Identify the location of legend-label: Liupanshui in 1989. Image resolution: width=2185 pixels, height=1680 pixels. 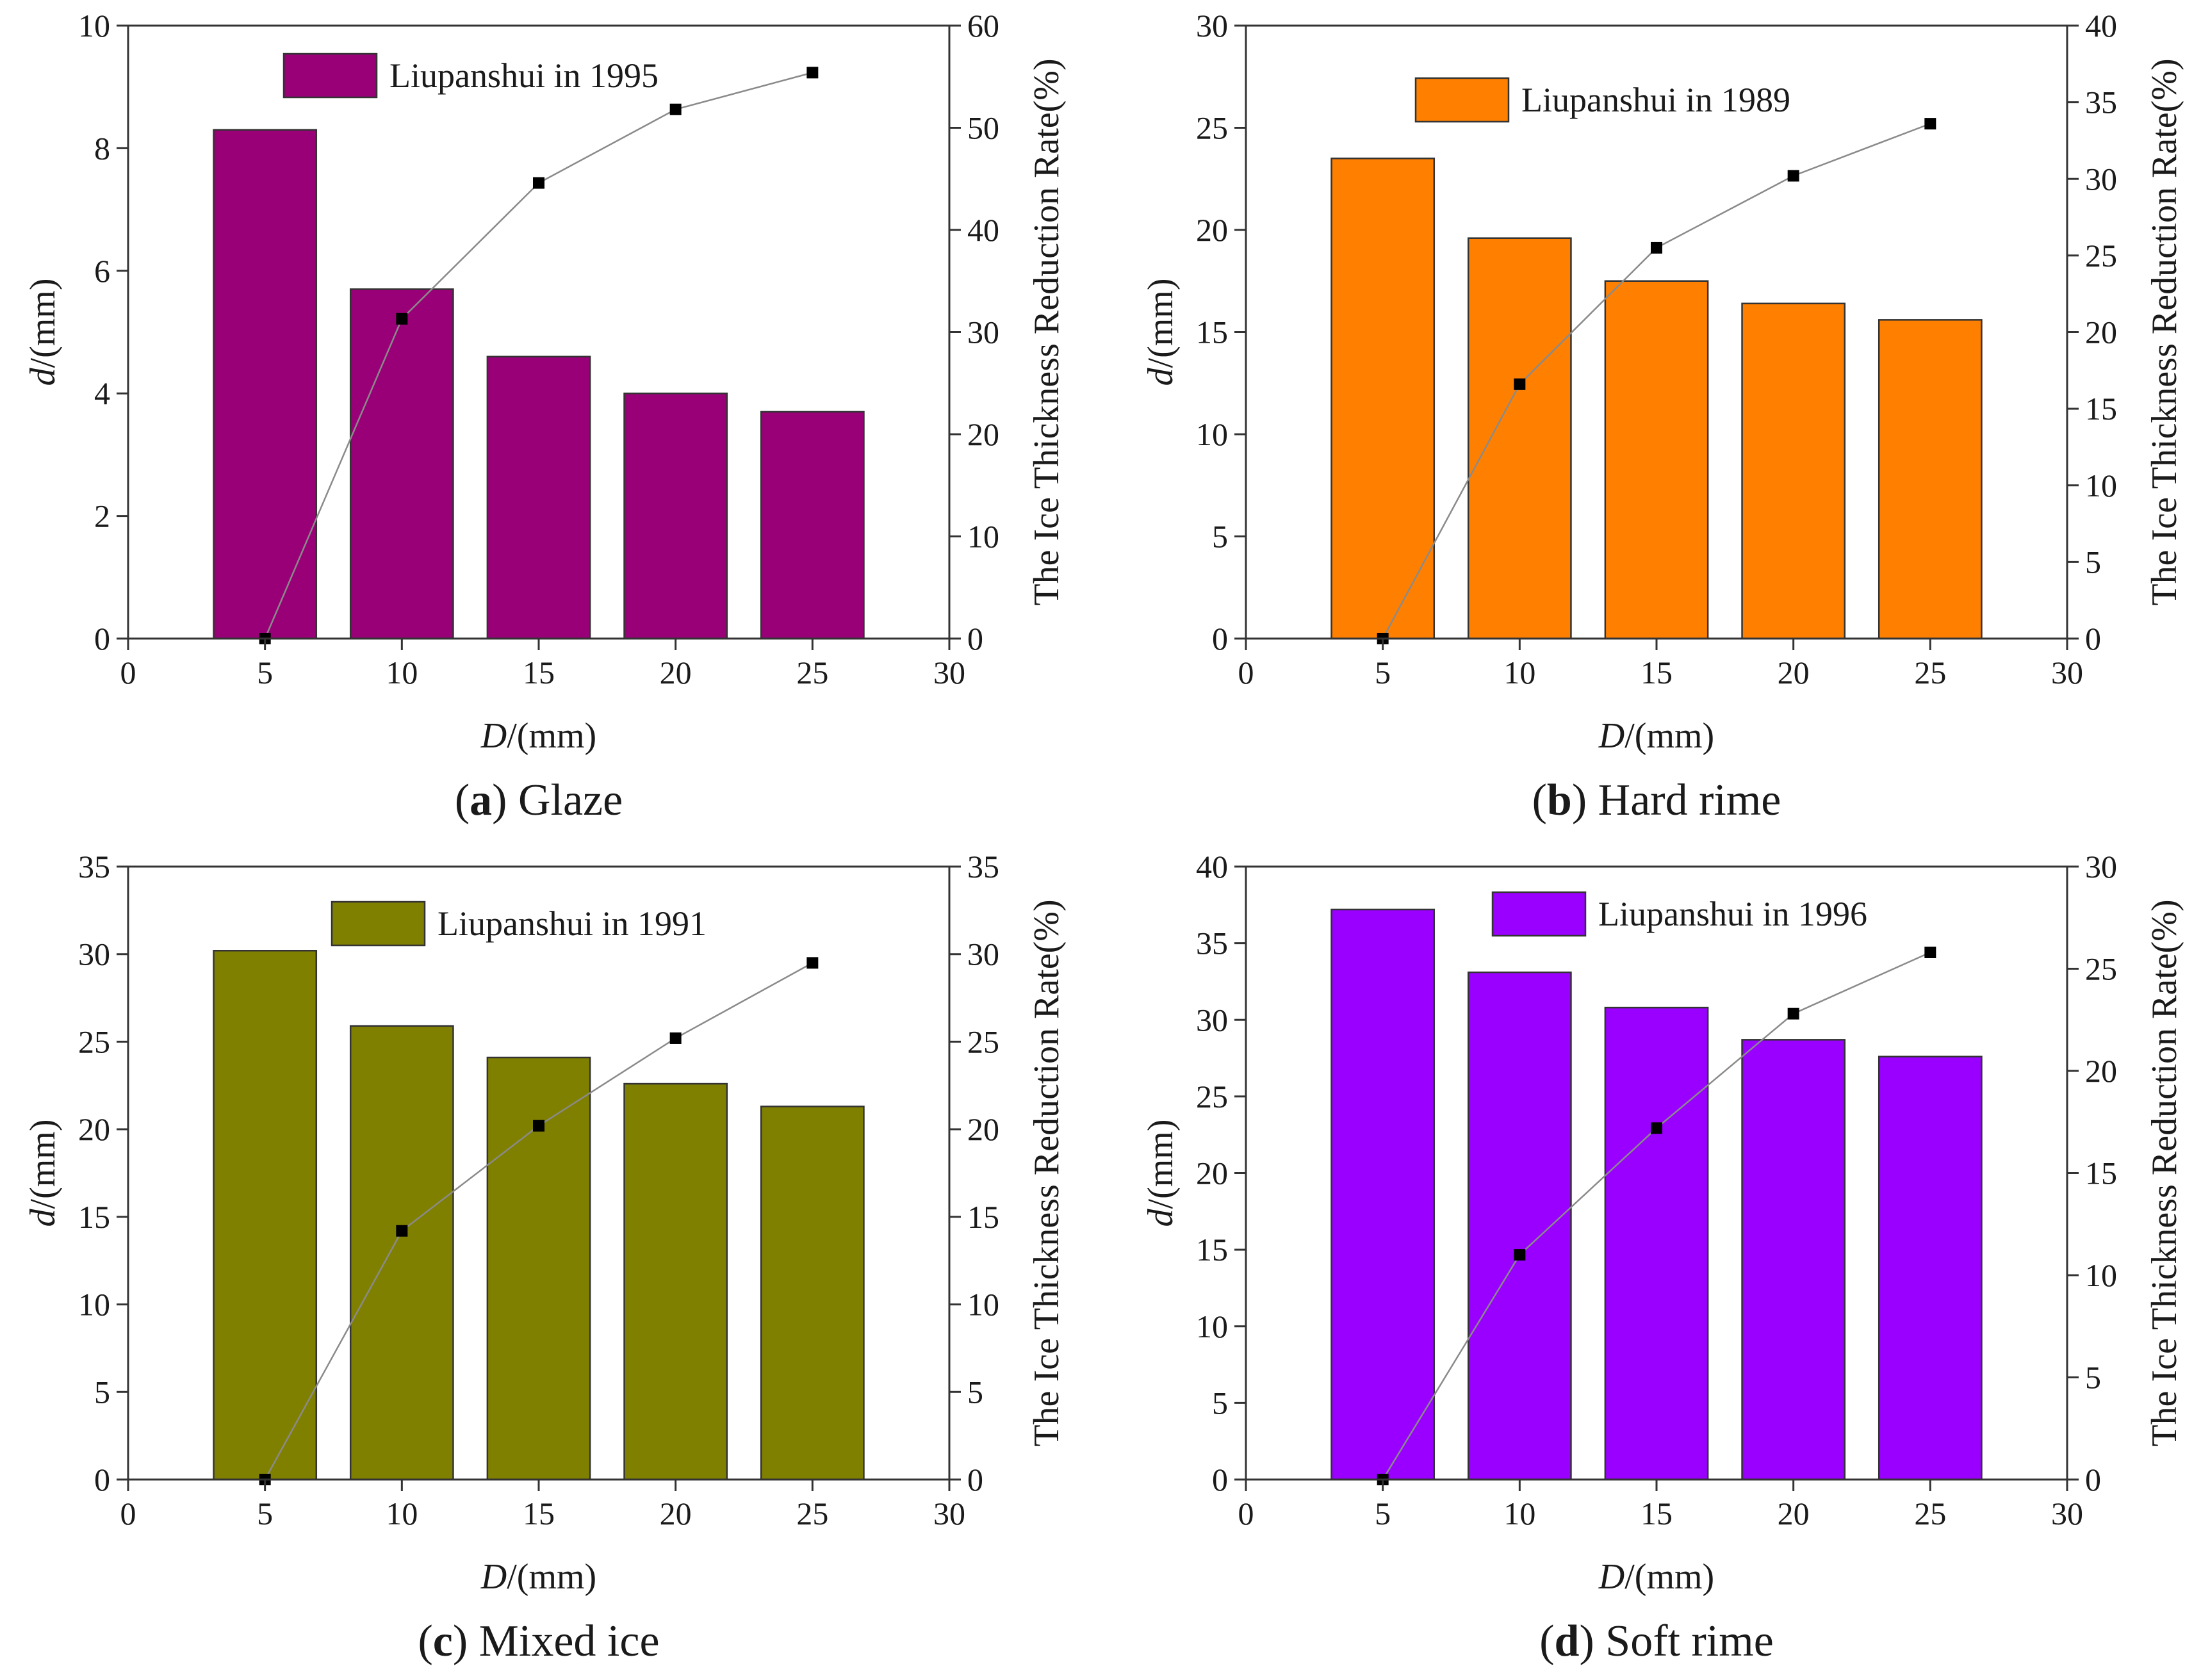
(1655, 100).